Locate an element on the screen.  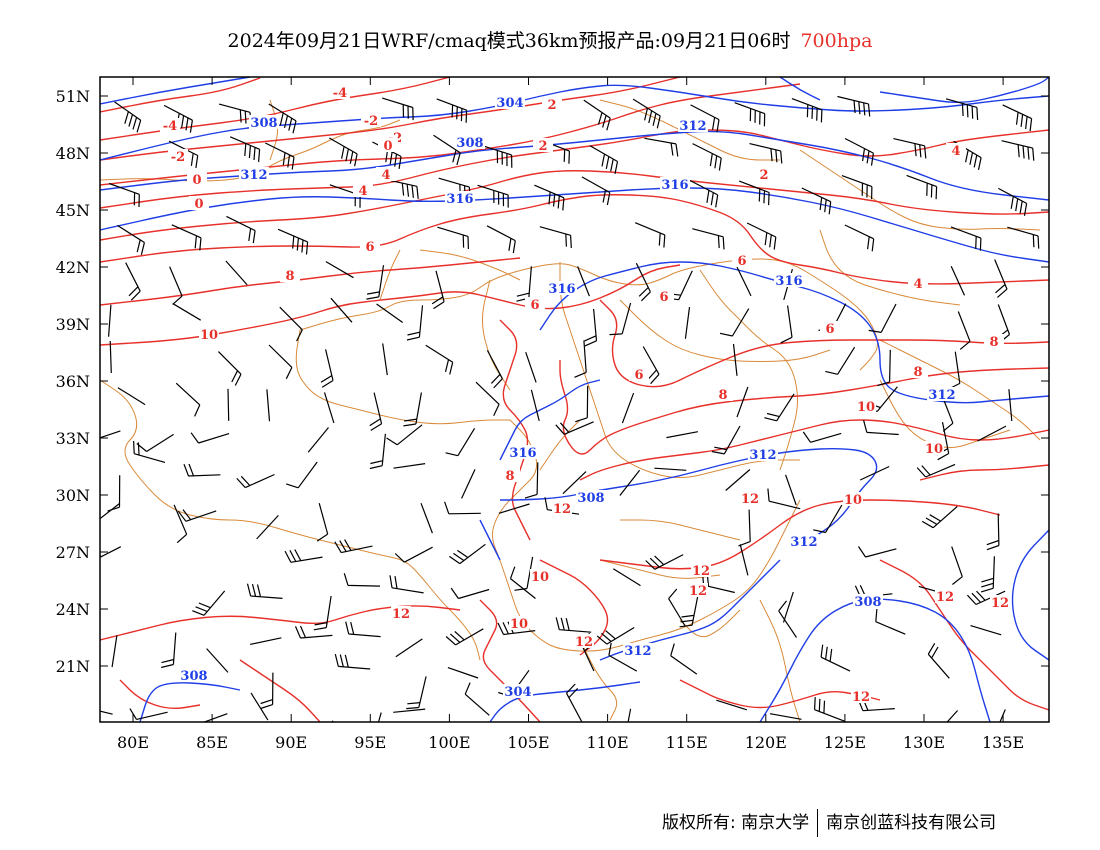
temperature-label: 2 is located at coordinates (542, 146).